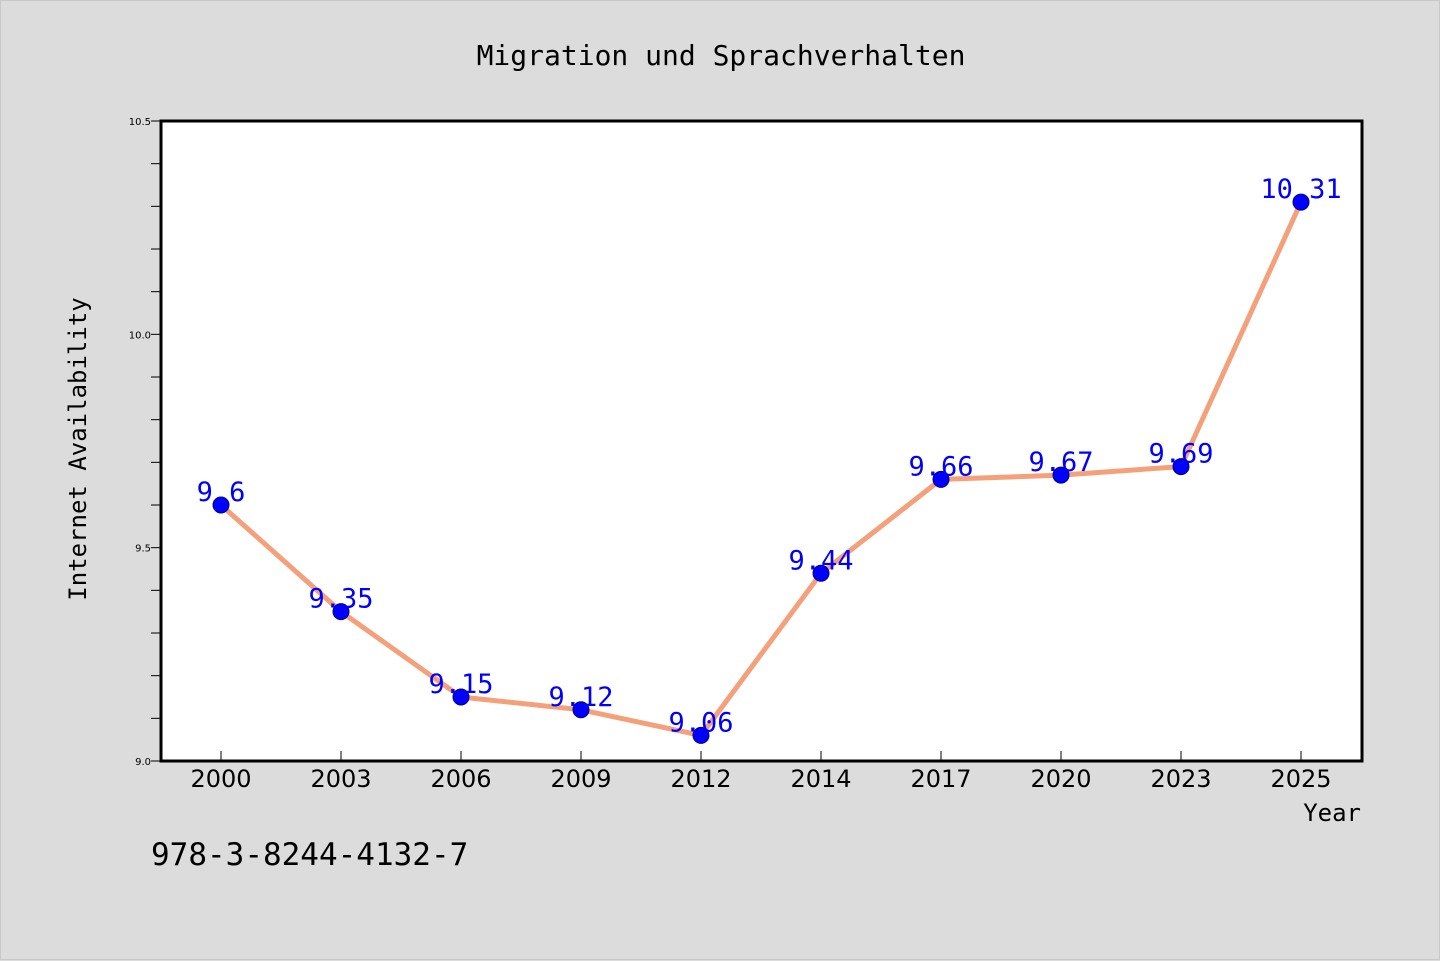  I want to click on data-label: 9.67, so click(1060, 462).